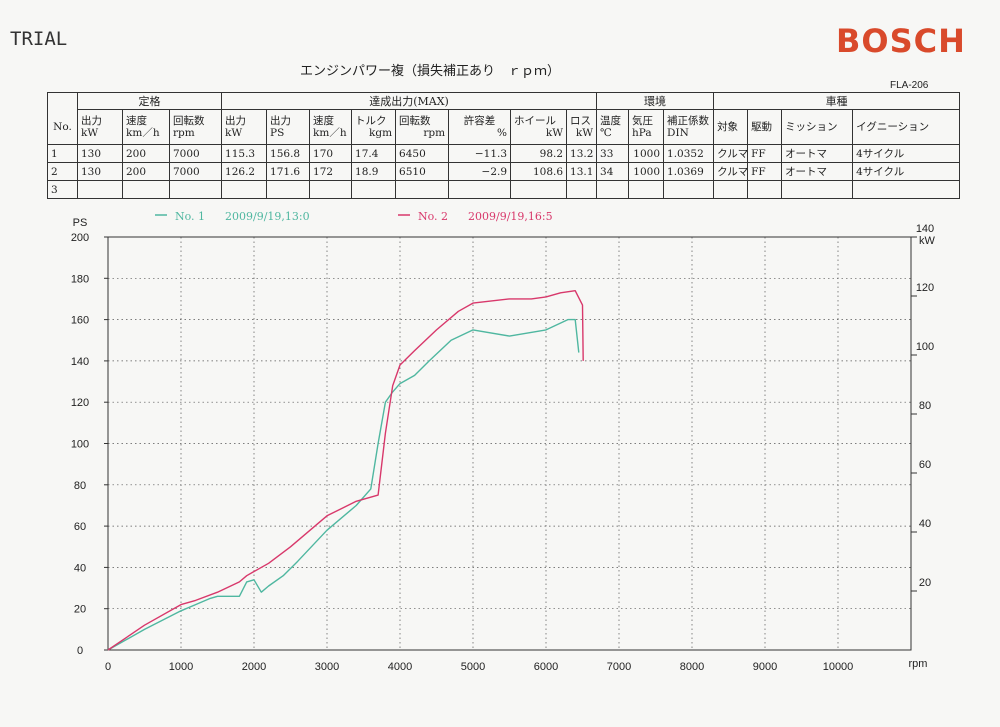  Describe the element at coordinates (909, 85) in the screenshot. I see `form-code: FLA-206` at that location.